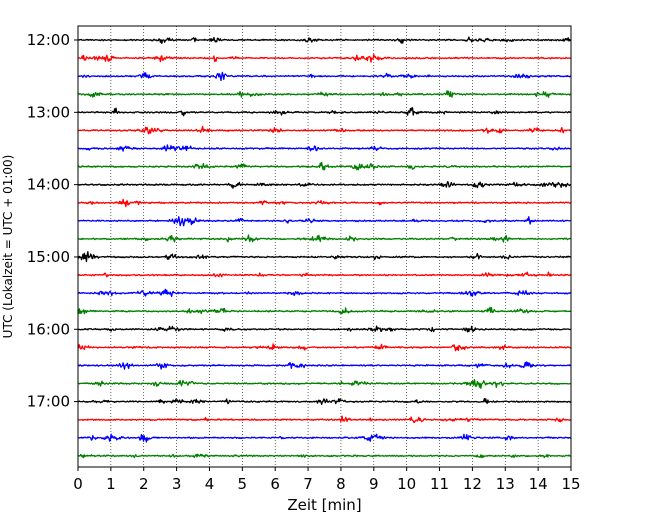 This screenshot has width=650, height=520. Describe the element at coordinates (48, 185) in the screenshot. I see `y-tick-label: 14:00` at that location.